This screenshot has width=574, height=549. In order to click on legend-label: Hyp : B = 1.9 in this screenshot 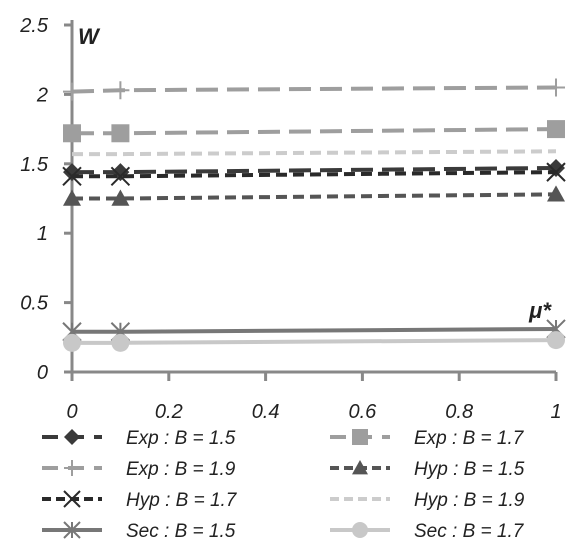, I will do `click(469, 500)`.